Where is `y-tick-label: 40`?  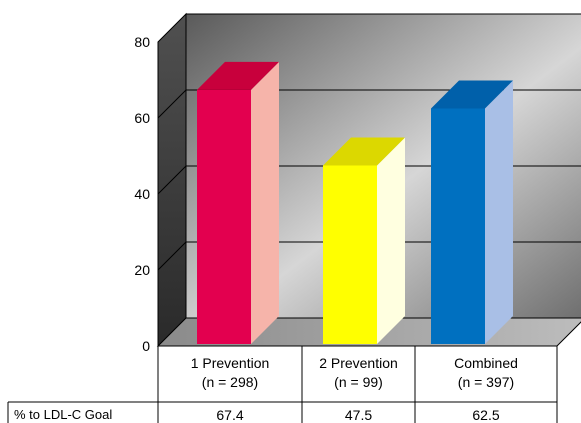 y-tick-label: 40 is located at coordinates (142, 194).